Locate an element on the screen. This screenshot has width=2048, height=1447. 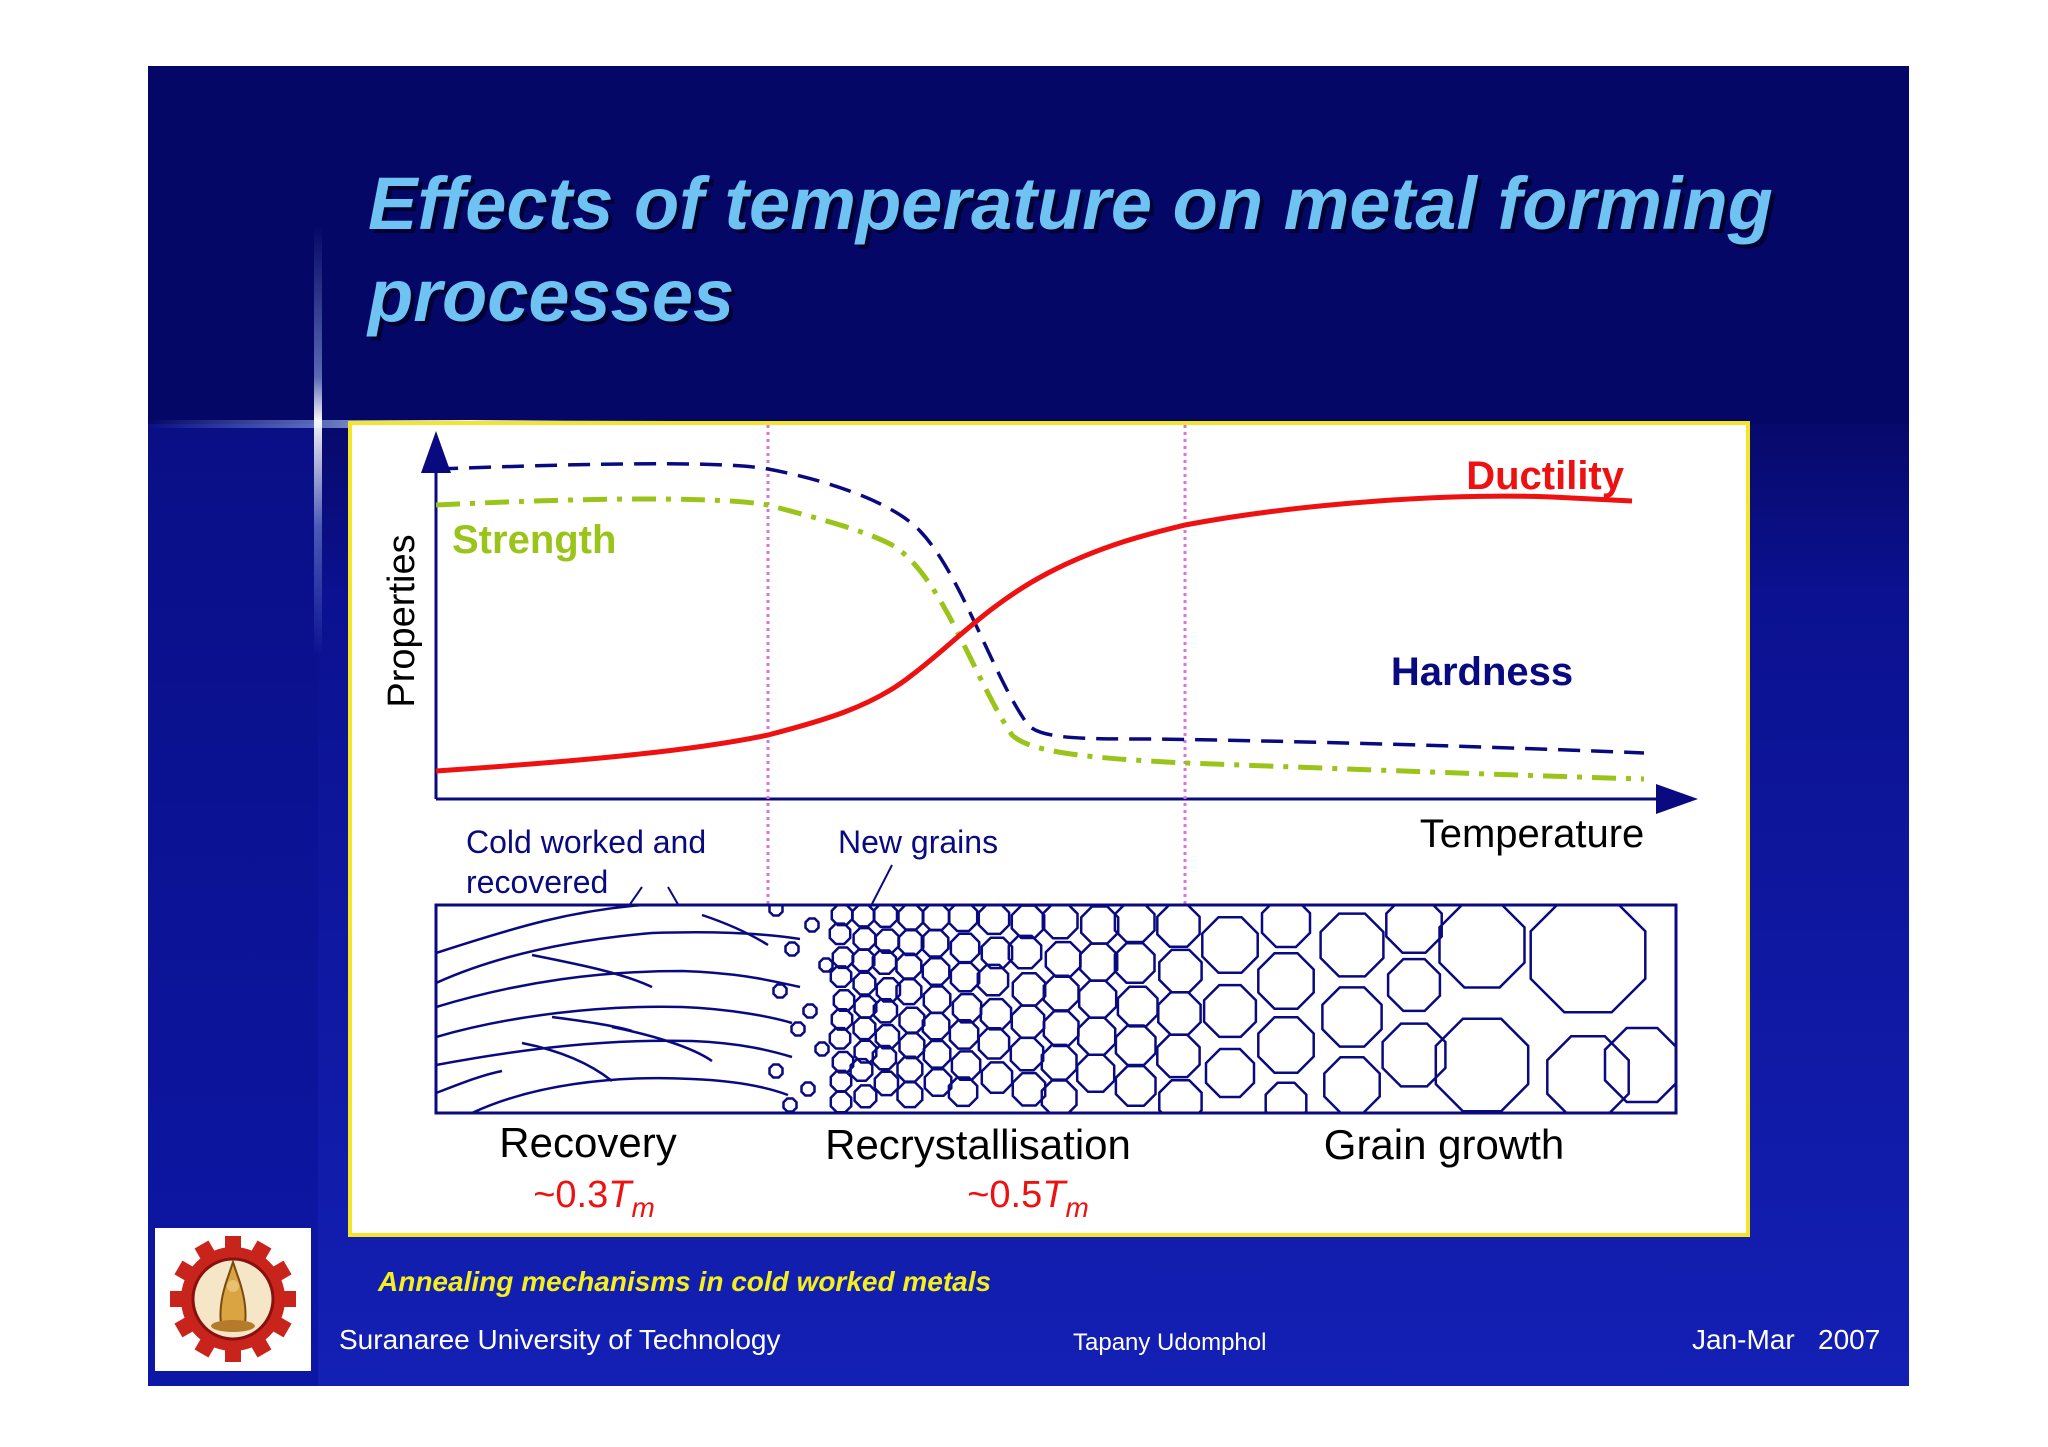
hardness-label: Hardness is located at coordinates (1482, 672).